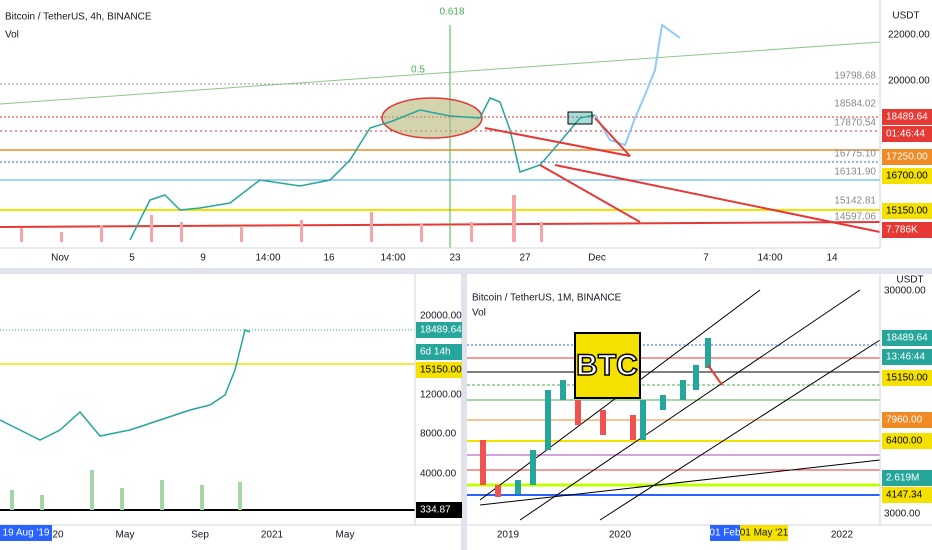 The height and width of the screenshot is (550, 932). Describe the element at coordinates (902, 514) in the screenshot. I see `y-tick-label: 3000.00` at that location.